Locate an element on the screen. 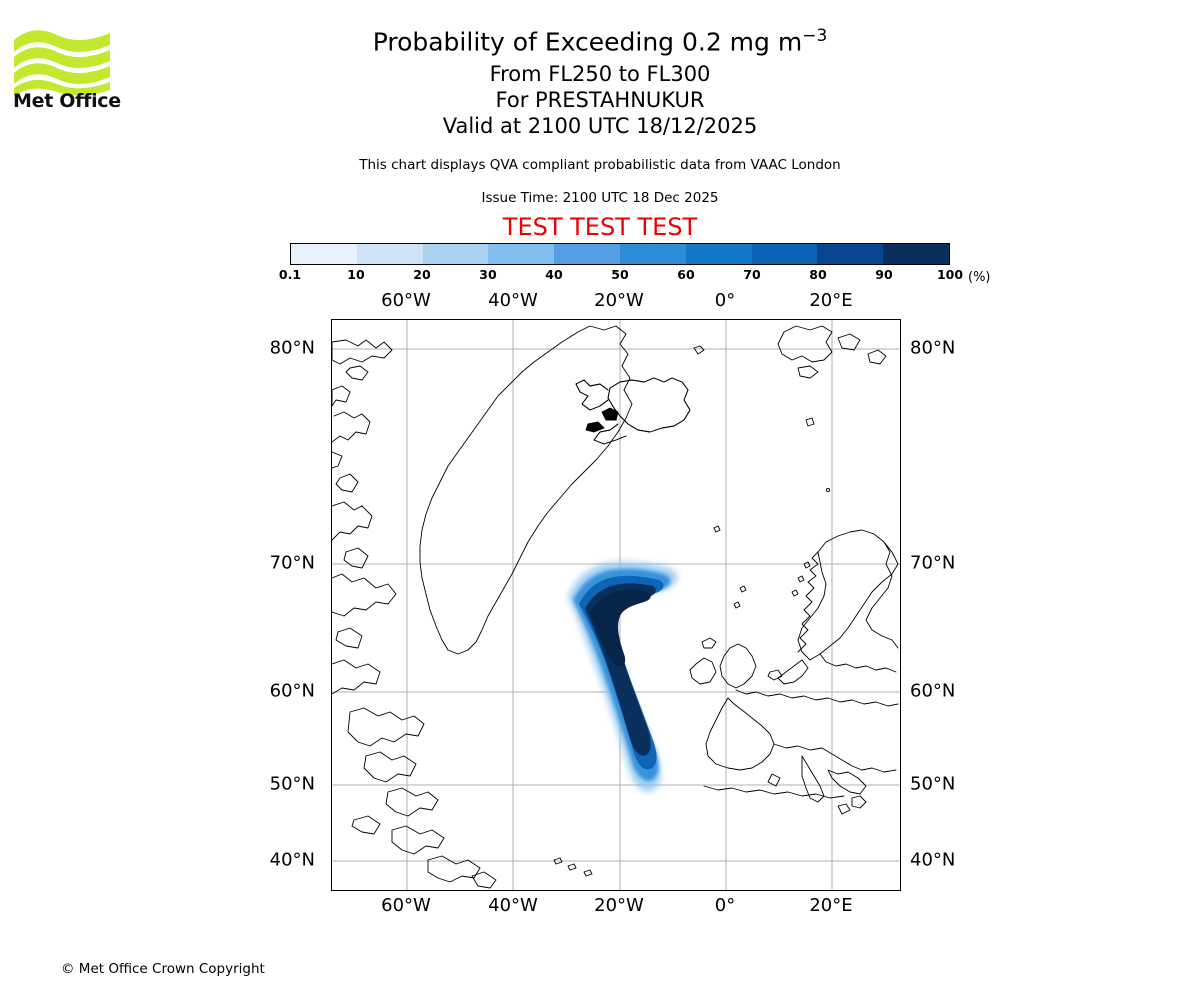  colorbar-tick-90: 90 is located at coordinates (884, 274).